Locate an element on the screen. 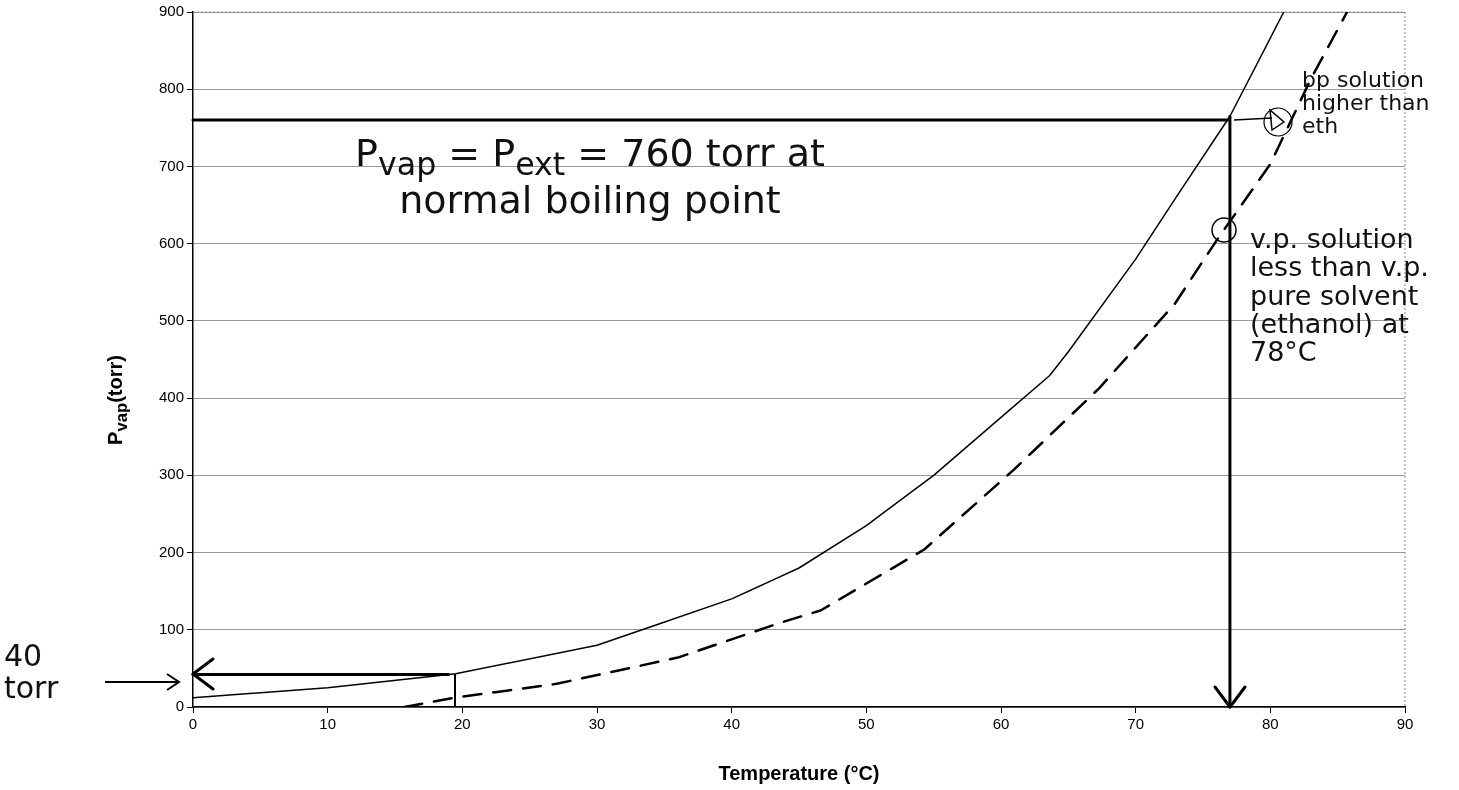 The width and height of the screenshot is (1459, 790). x-tick-label: 30 is located at coordinates (597, 724).